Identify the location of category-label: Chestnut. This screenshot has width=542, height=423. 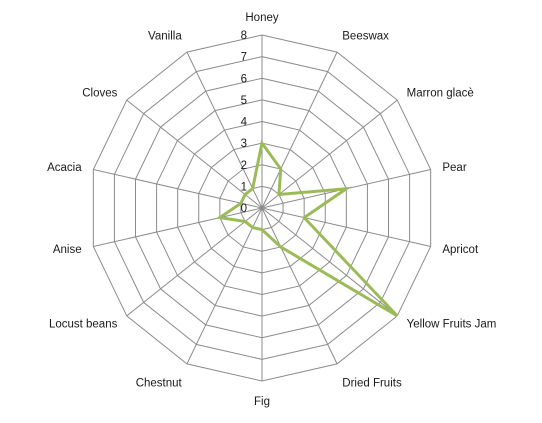
(159, 384).